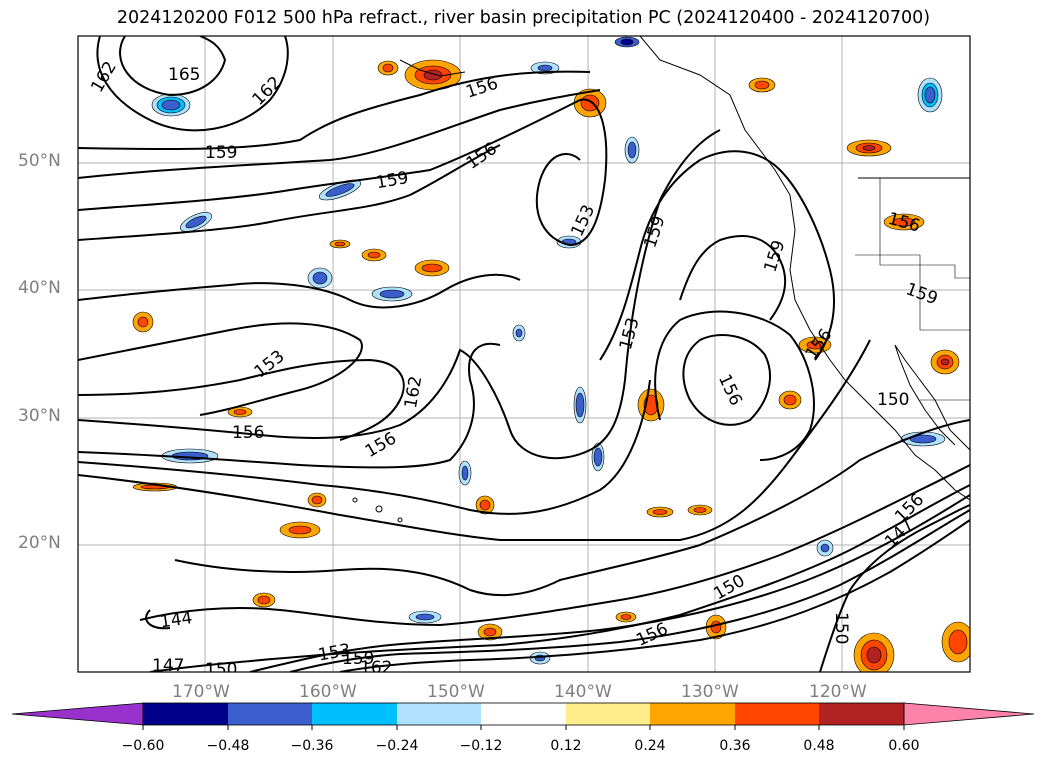  What do you see at coordinates (838, 692) in the screenshot?
I see `lon-label-120w: 120°W` at bounding box center [838, 692].